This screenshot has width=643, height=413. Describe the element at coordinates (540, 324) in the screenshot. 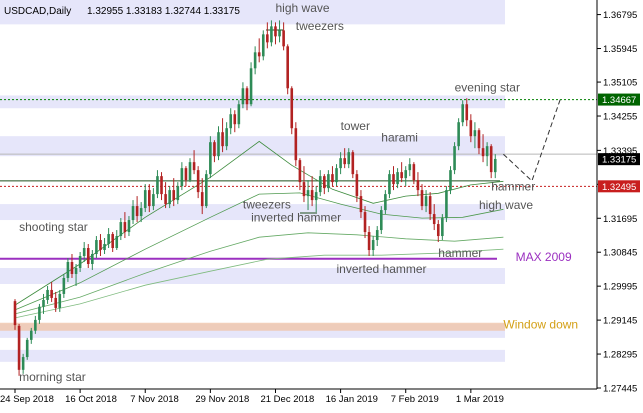

I see `annotation-label: Window down` at that location.